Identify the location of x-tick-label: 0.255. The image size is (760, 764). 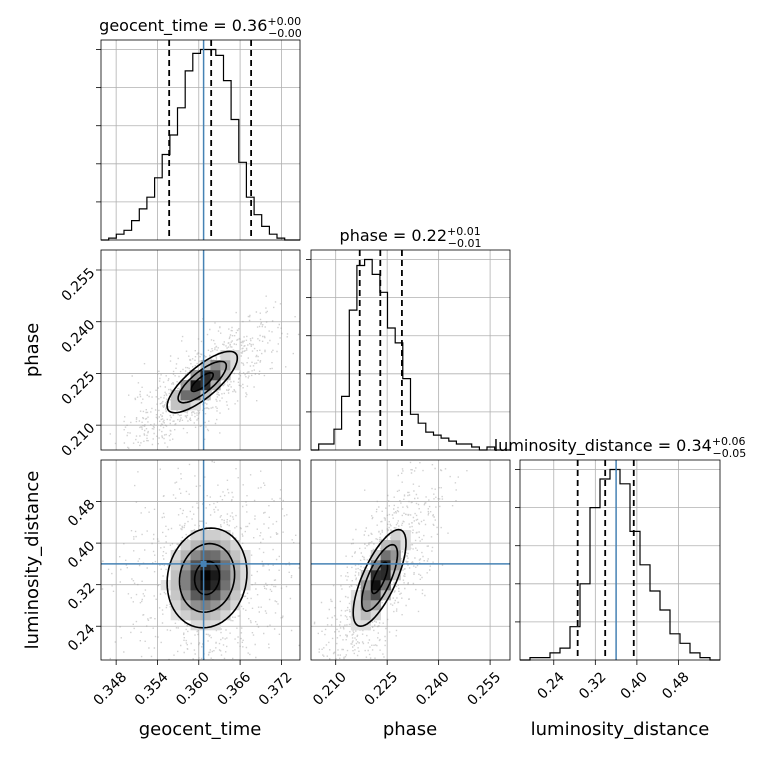
(485, 689).